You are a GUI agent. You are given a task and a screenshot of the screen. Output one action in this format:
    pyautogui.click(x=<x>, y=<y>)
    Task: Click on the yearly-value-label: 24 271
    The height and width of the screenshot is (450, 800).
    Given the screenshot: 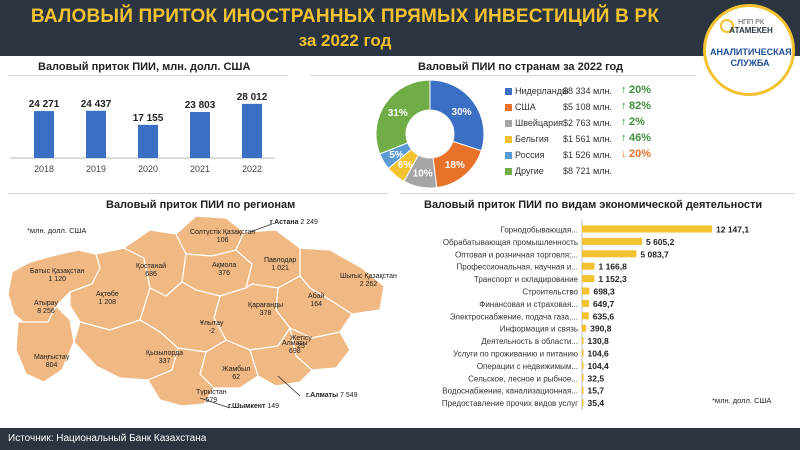 What is the action you would take?
    pyautogui.click(x=44, y=104)
    